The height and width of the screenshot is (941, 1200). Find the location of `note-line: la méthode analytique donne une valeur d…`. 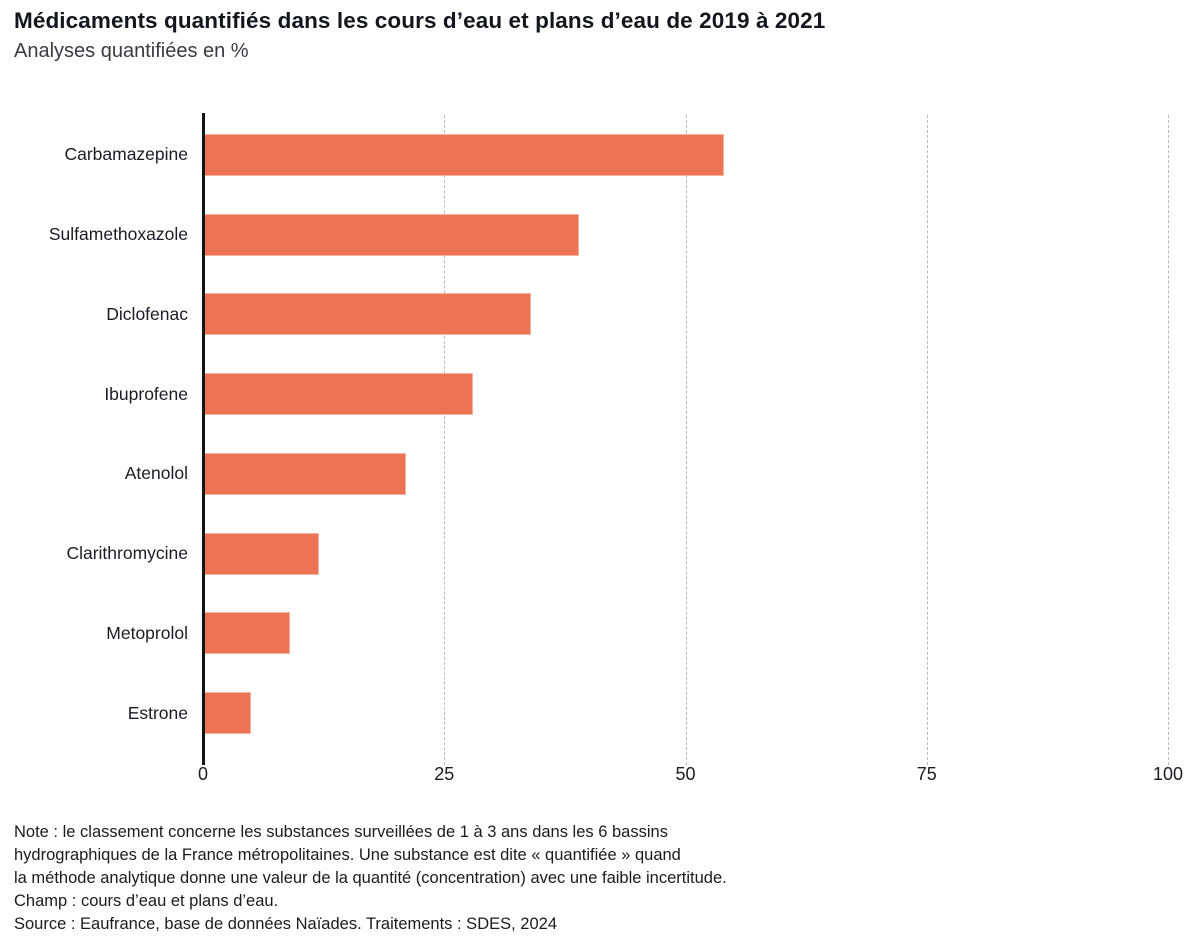

note-line: la méthode analytique donne une valeur d… is located at coordinates (370, 878).